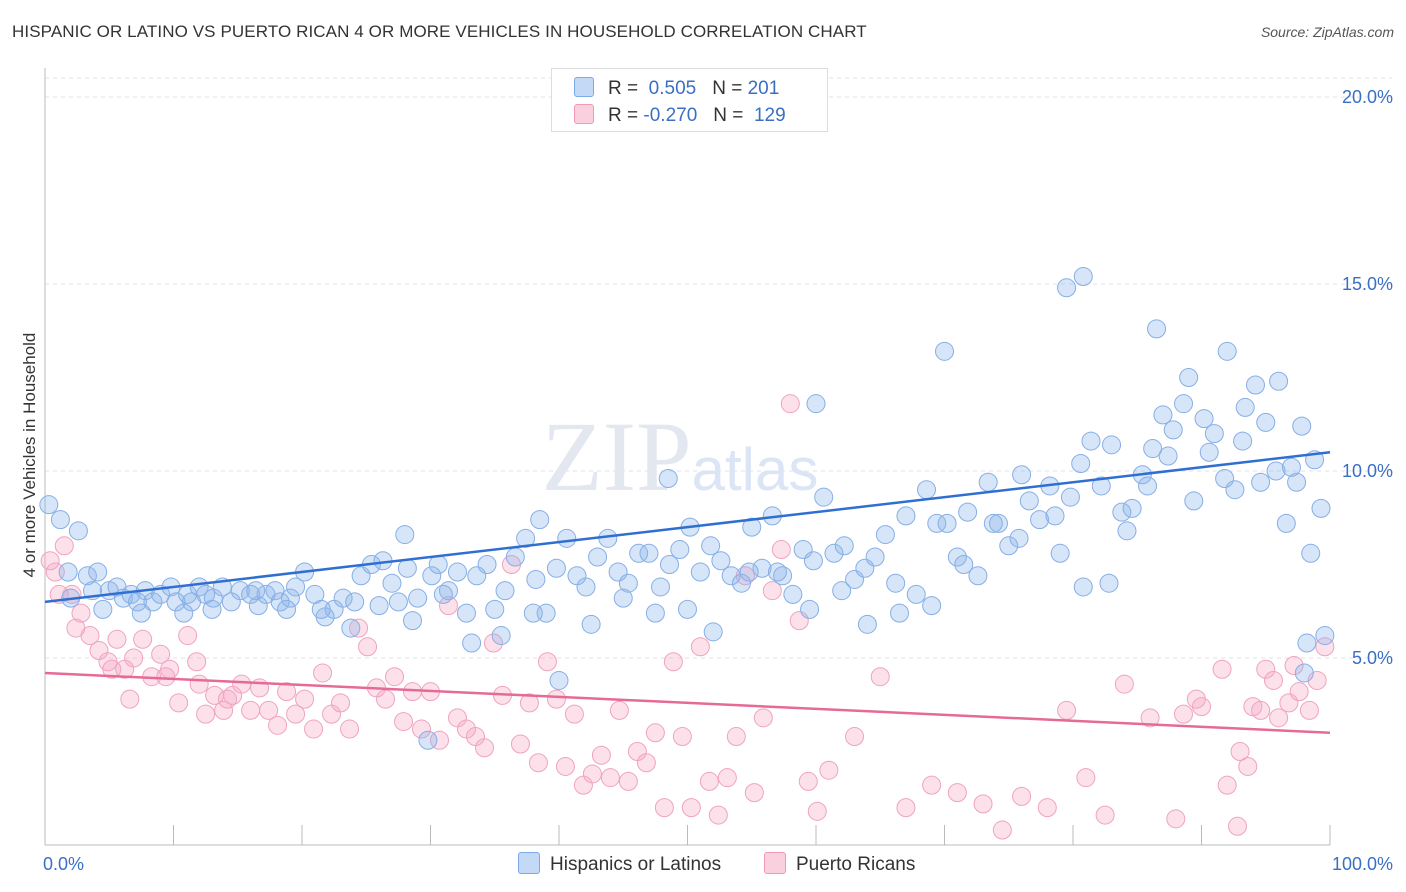 The image size is (1406, 892). Describe the element at coordinates (1367, 97) in the screenshot. I see `y-tick-label: 20.0%` at that location.